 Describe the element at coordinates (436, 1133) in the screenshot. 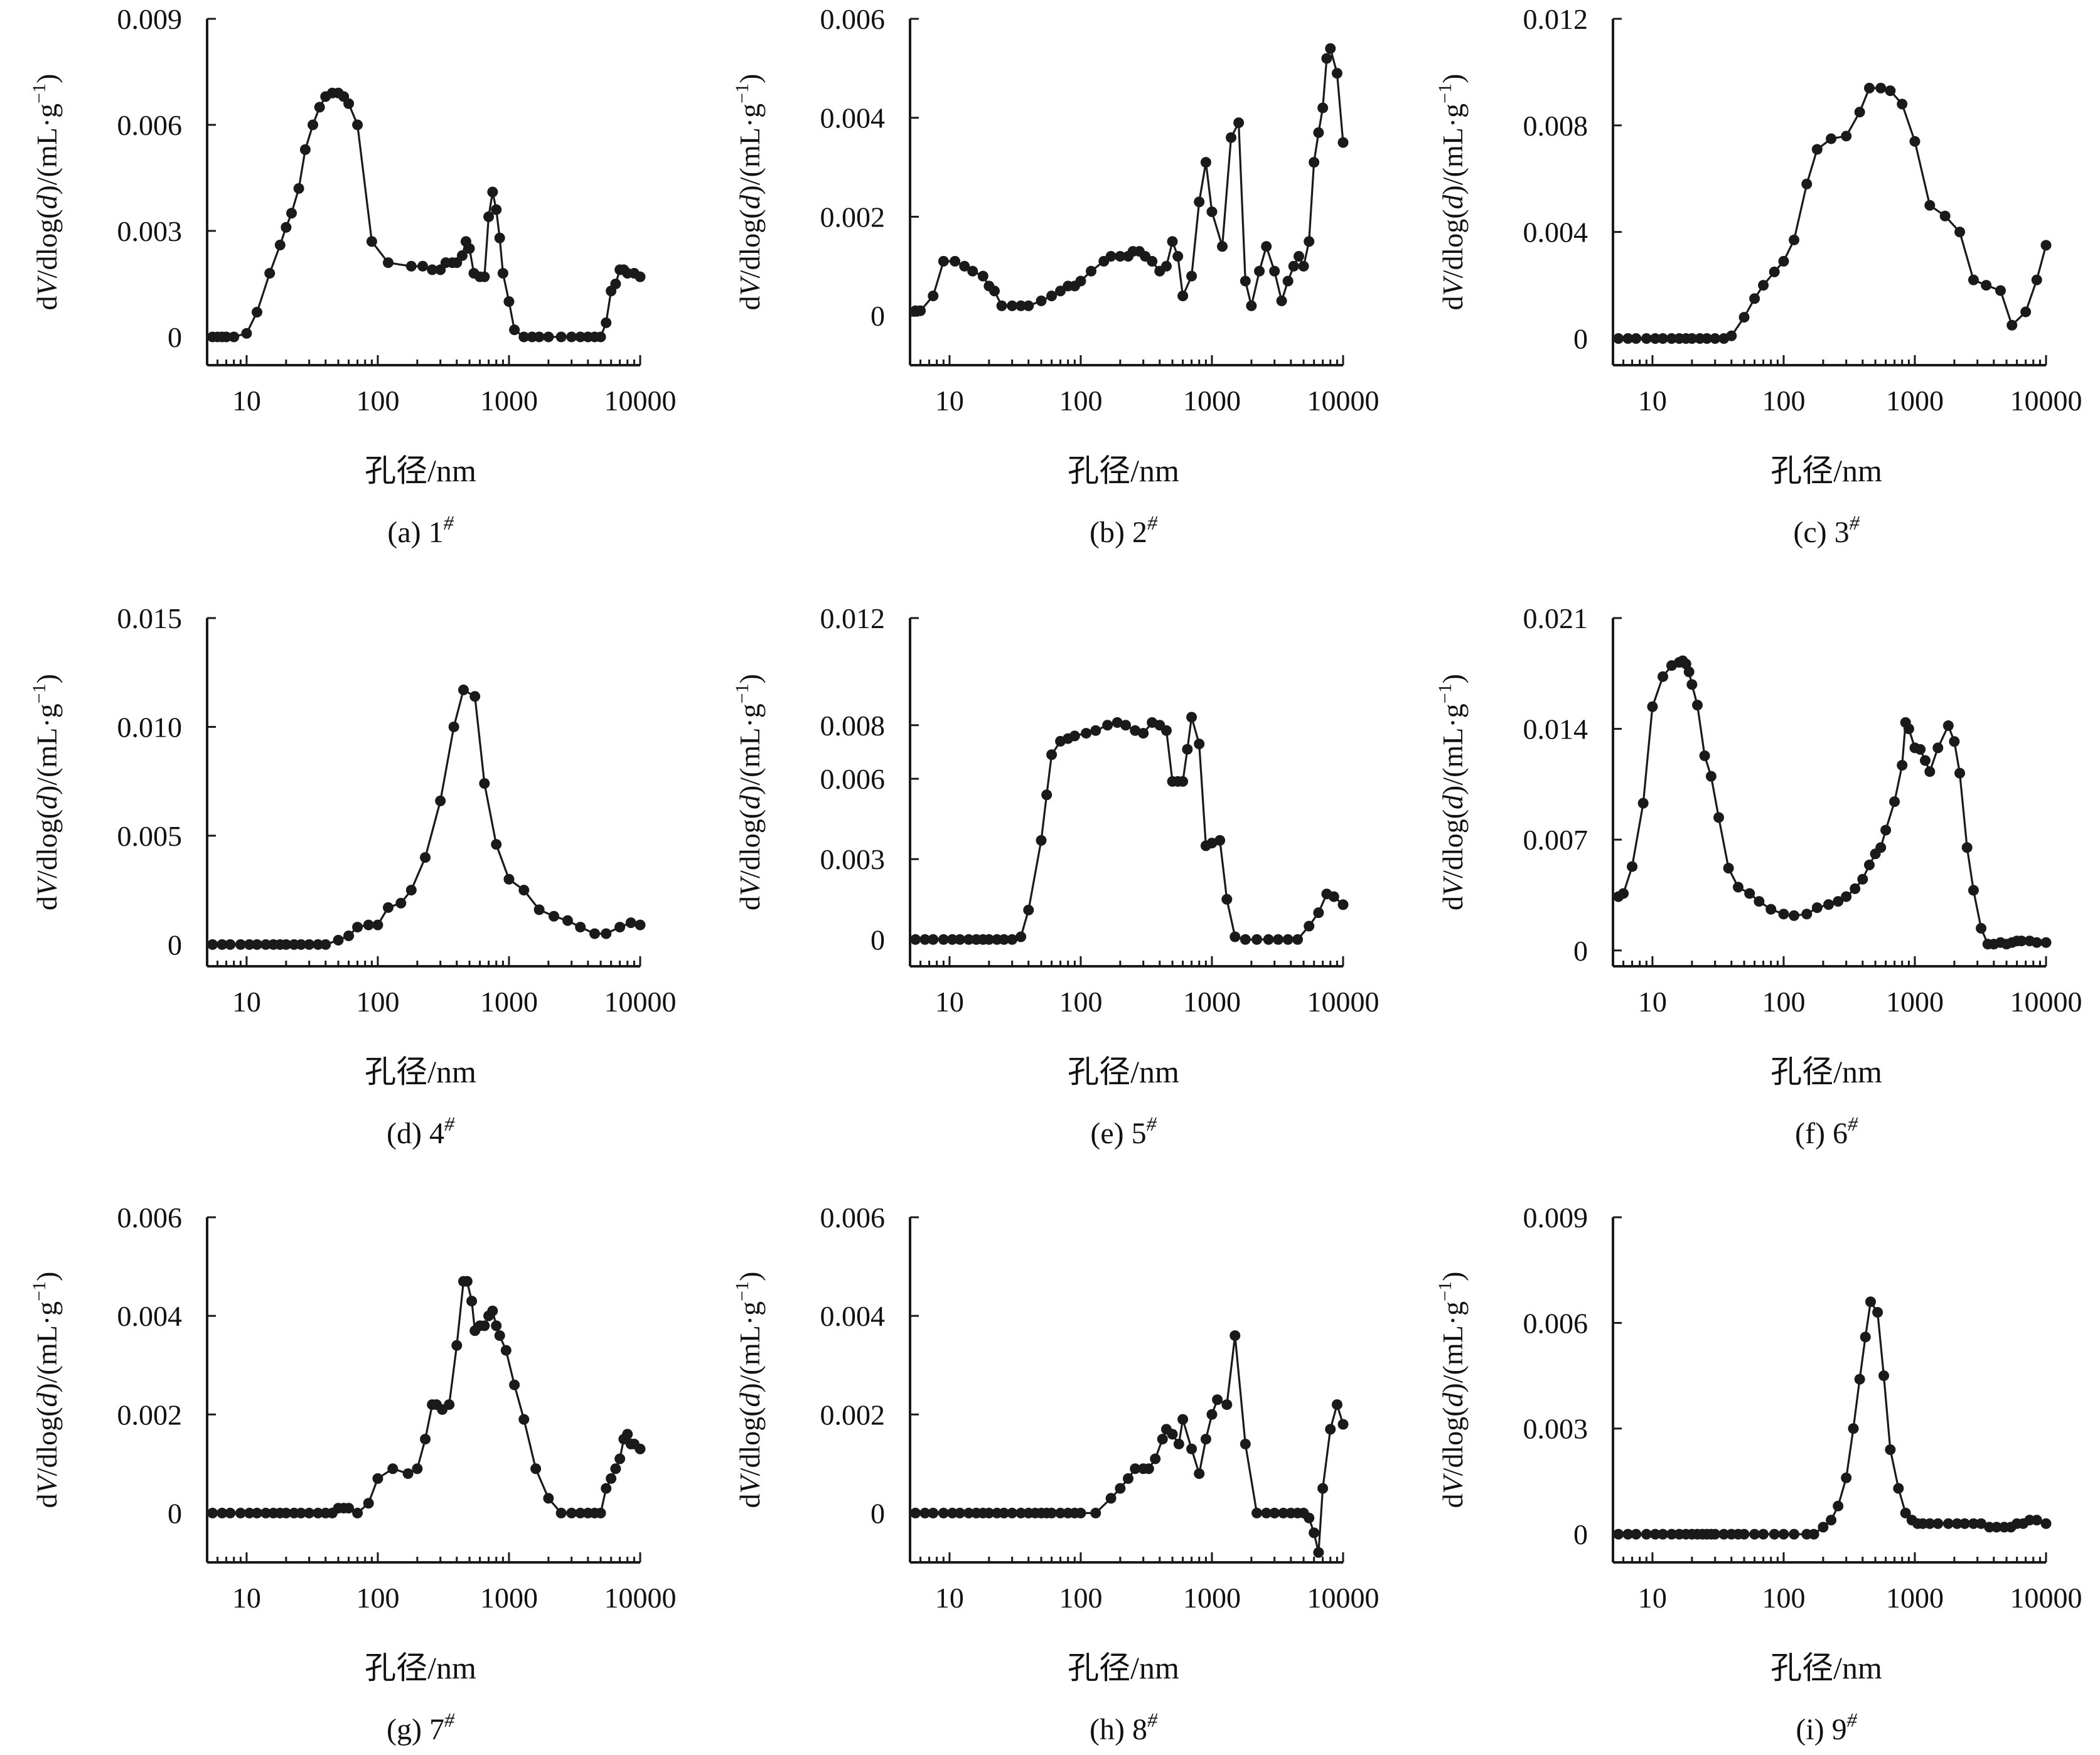

I see `caption-number: 4` at that location.